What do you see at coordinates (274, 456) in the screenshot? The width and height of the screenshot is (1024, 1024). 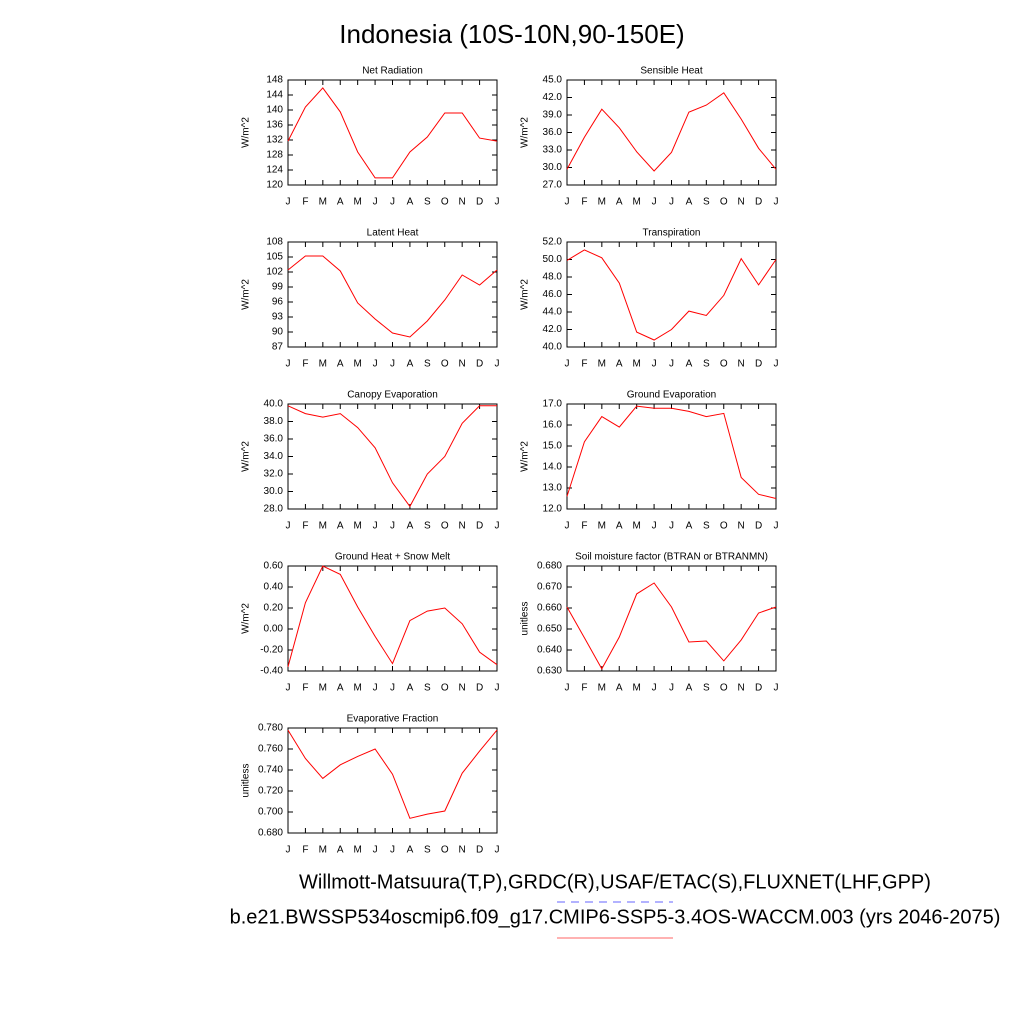 I see `y-tick-label: 34.0` at bounding box center [274, 456].